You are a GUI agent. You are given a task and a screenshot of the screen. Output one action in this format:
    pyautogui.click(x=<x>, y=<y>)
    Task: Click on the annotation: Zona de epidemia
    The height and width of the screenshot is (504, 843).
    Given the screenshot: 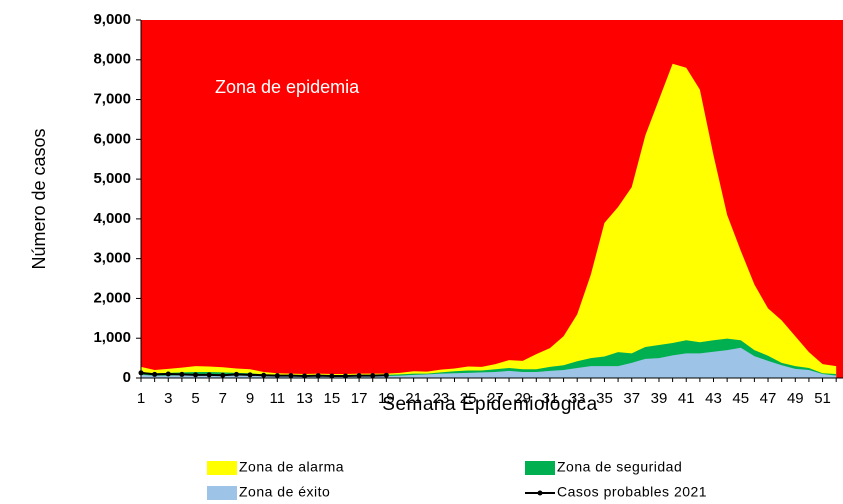 What is the action you would take?
    pyautogui.click(x=287, y=87)
    